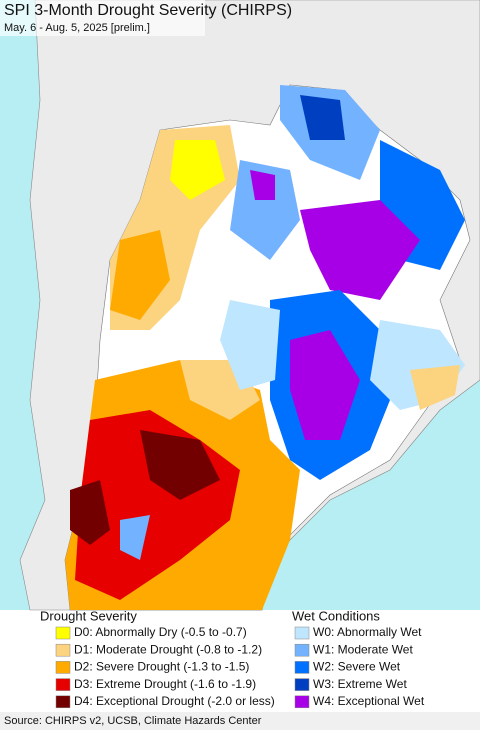 The height and width of the screenshot is (730, 480). Describe the element at coordinates (360, 684) in the screenshot. I see `legend-label: W3: Extreme Wet` at that location.